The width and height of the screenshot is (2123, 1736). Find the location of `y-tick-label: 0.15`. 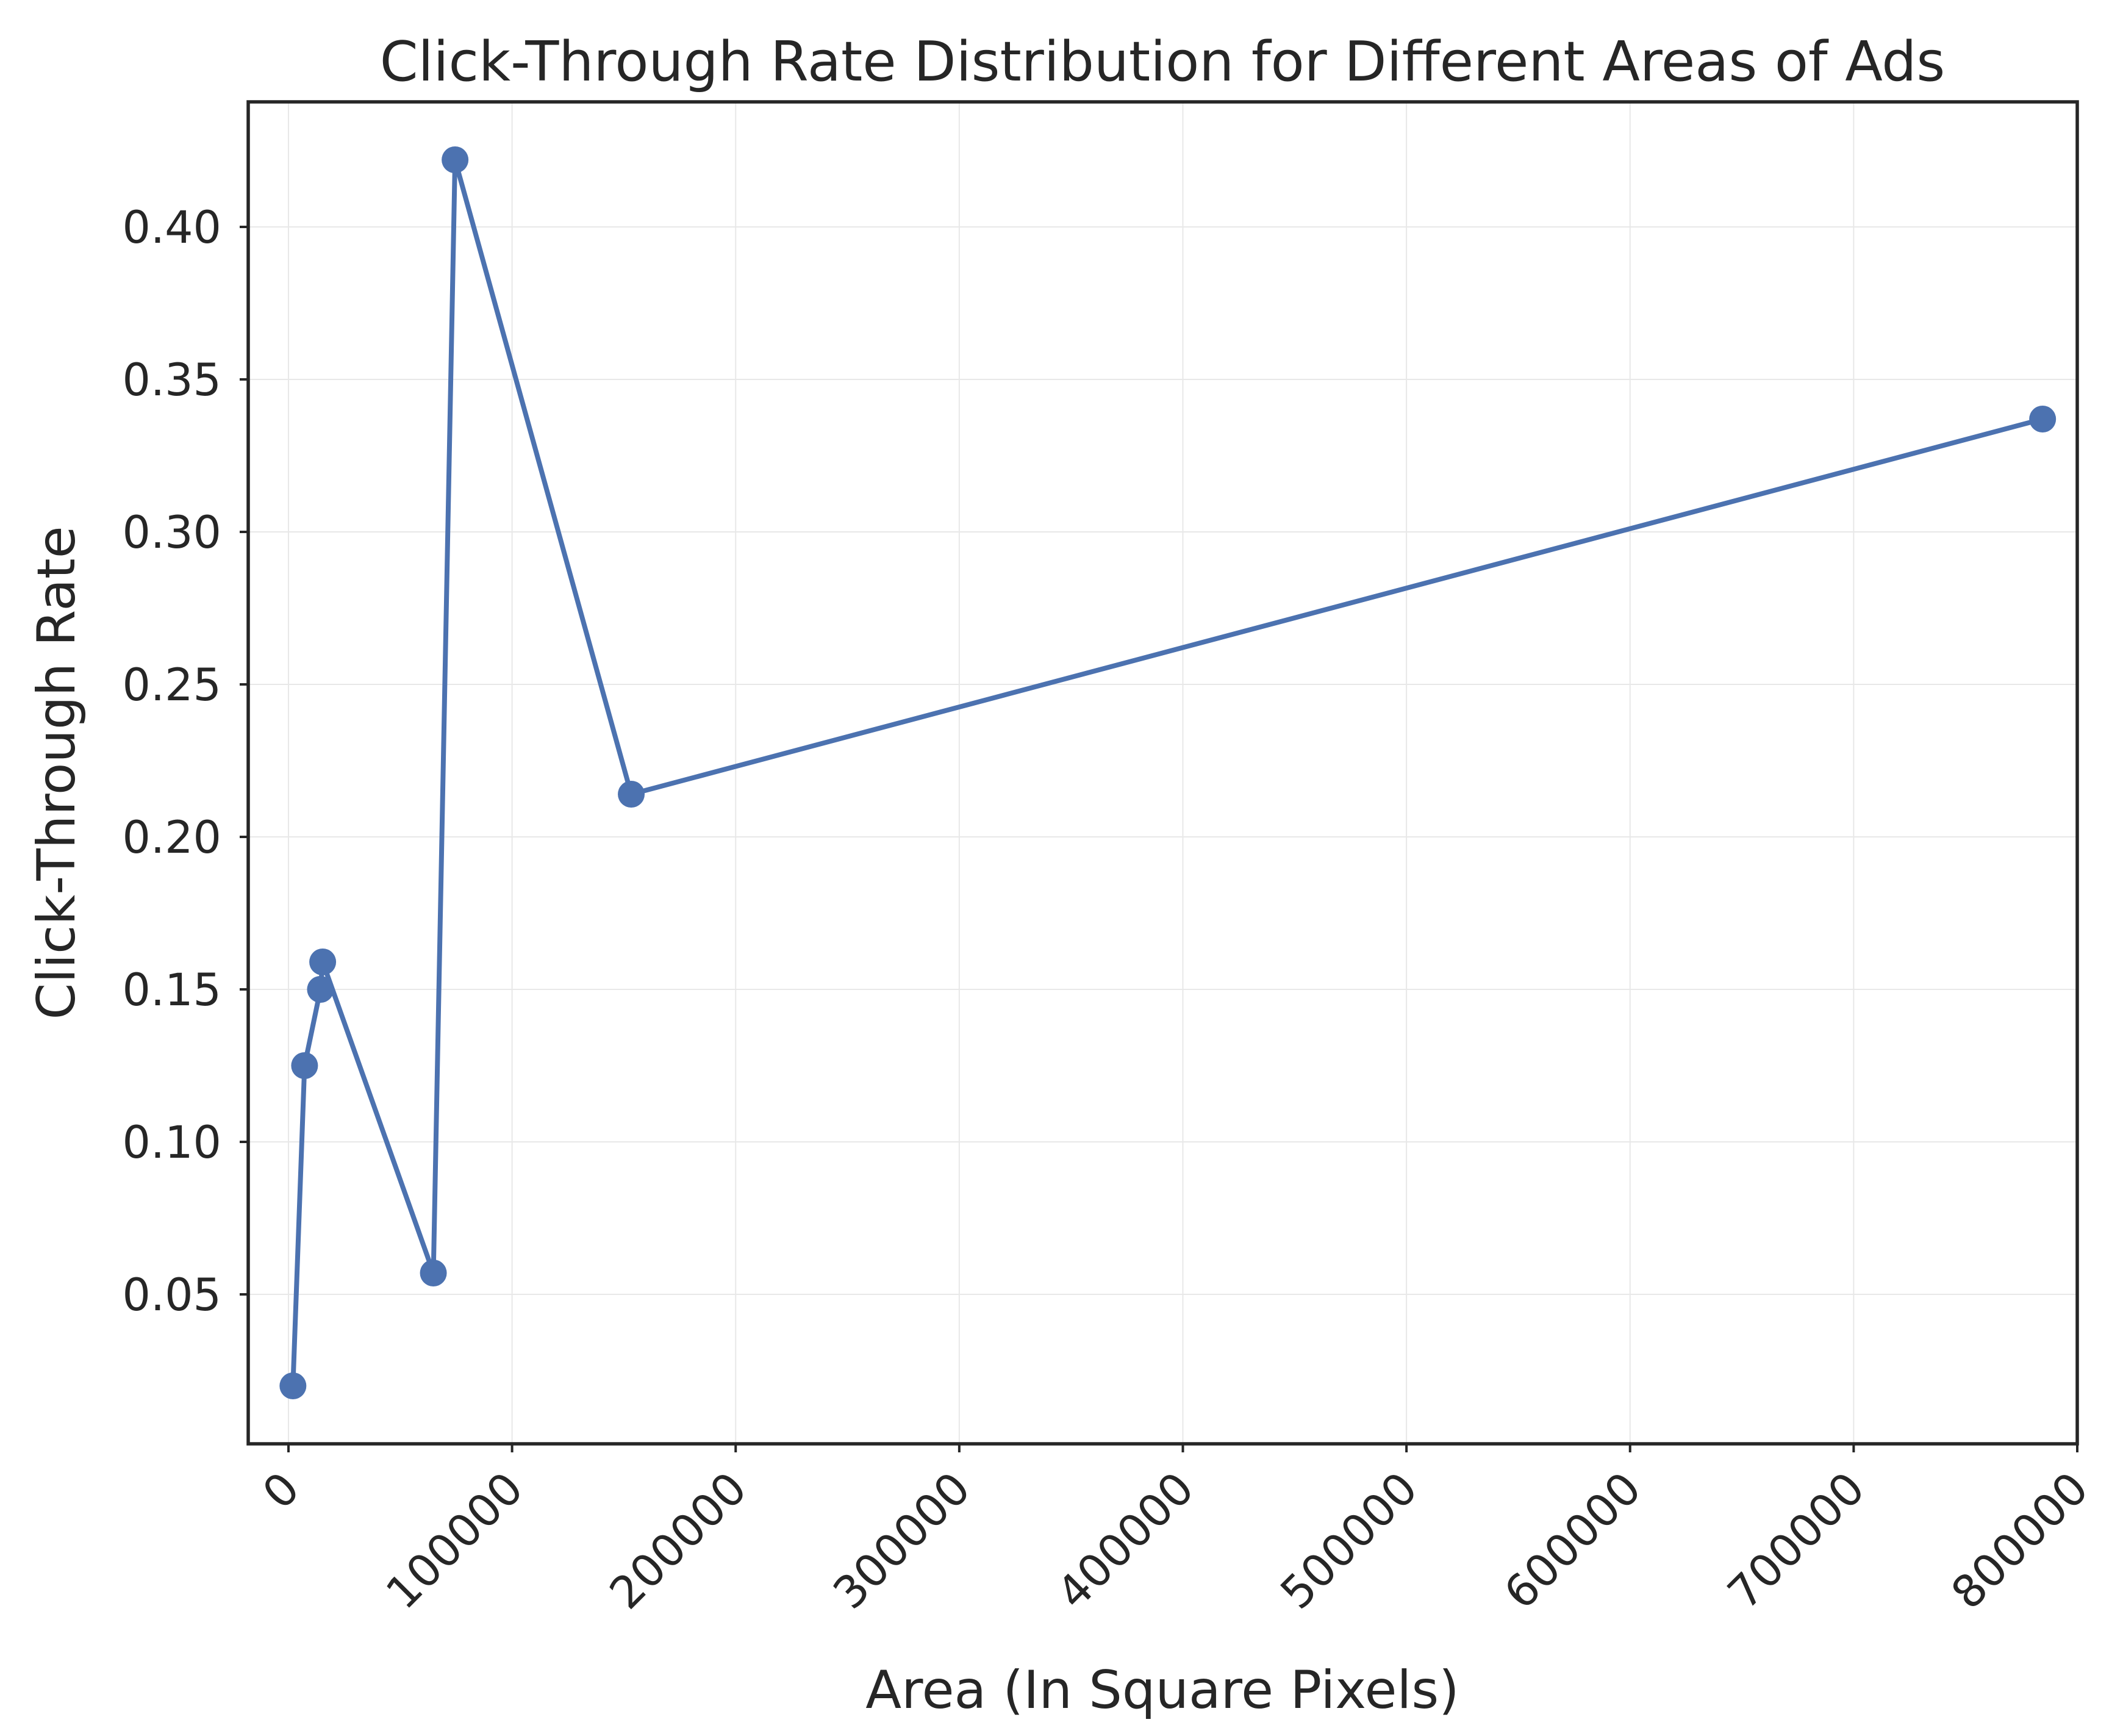

y-tick-label: 0.15 is located at coordinates (171, 990).